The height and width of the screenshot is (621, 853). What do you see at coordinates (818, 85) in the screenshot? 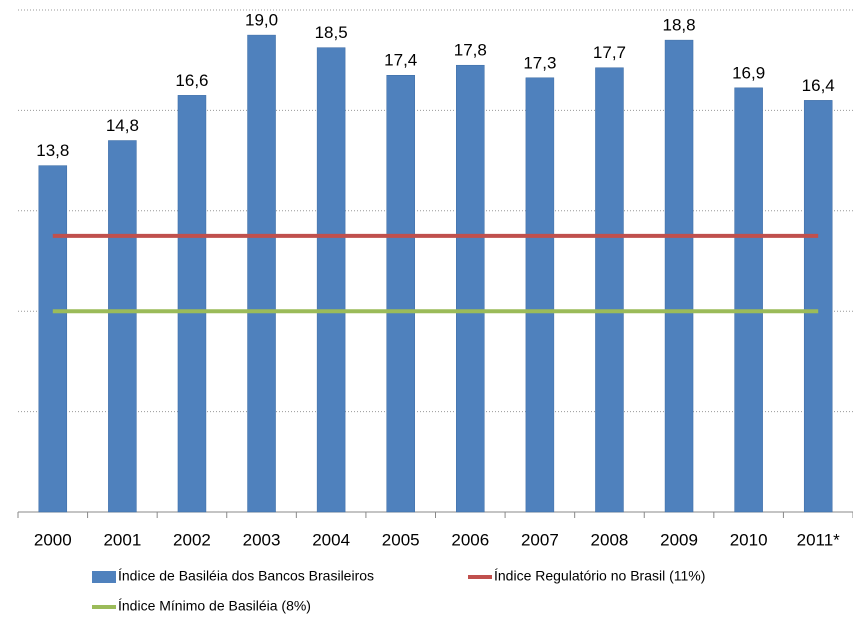
I see `value-label: 16,4` at bounding box center [818, 85].